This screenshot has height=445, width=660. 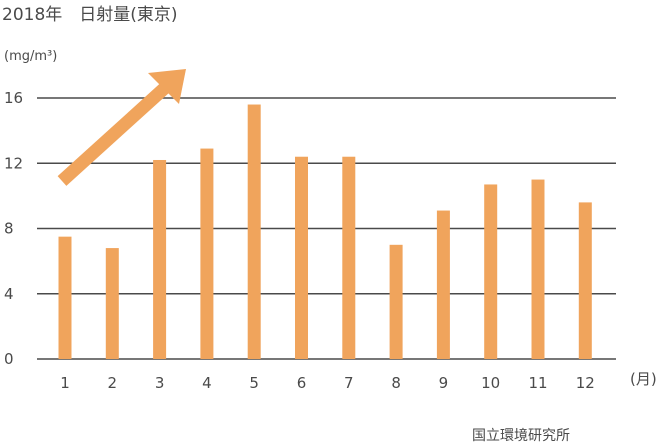 I want to click on x-tick-label: 9, so click(x=444, y=383).